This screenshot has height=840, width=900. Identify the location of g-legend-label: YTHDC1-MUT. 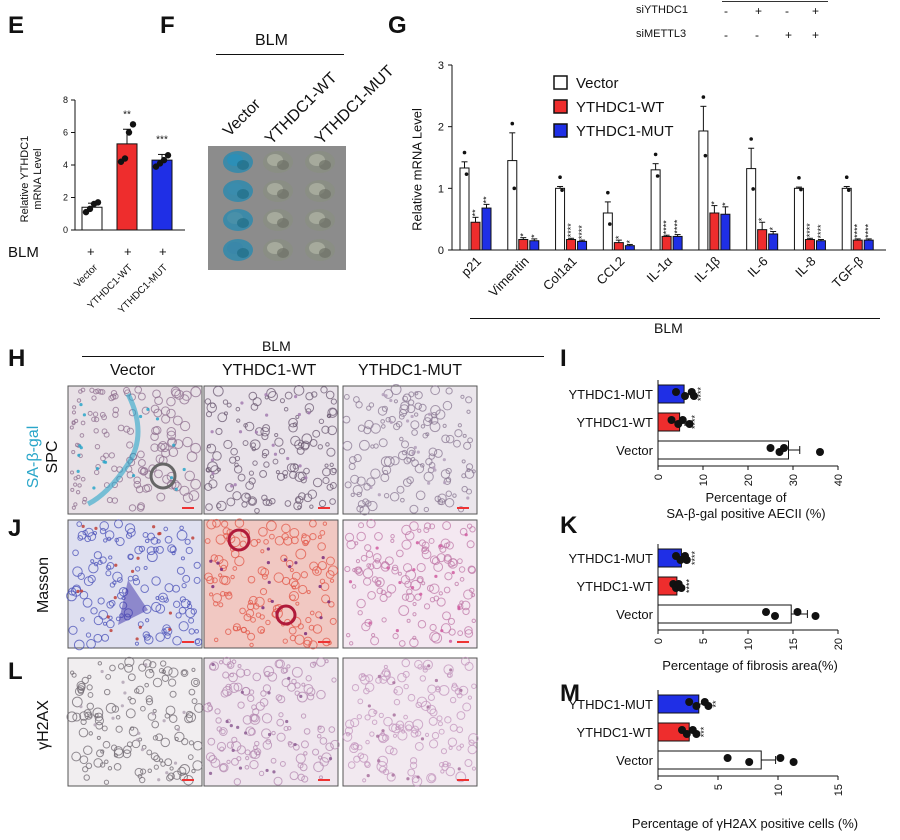
(625, 131).